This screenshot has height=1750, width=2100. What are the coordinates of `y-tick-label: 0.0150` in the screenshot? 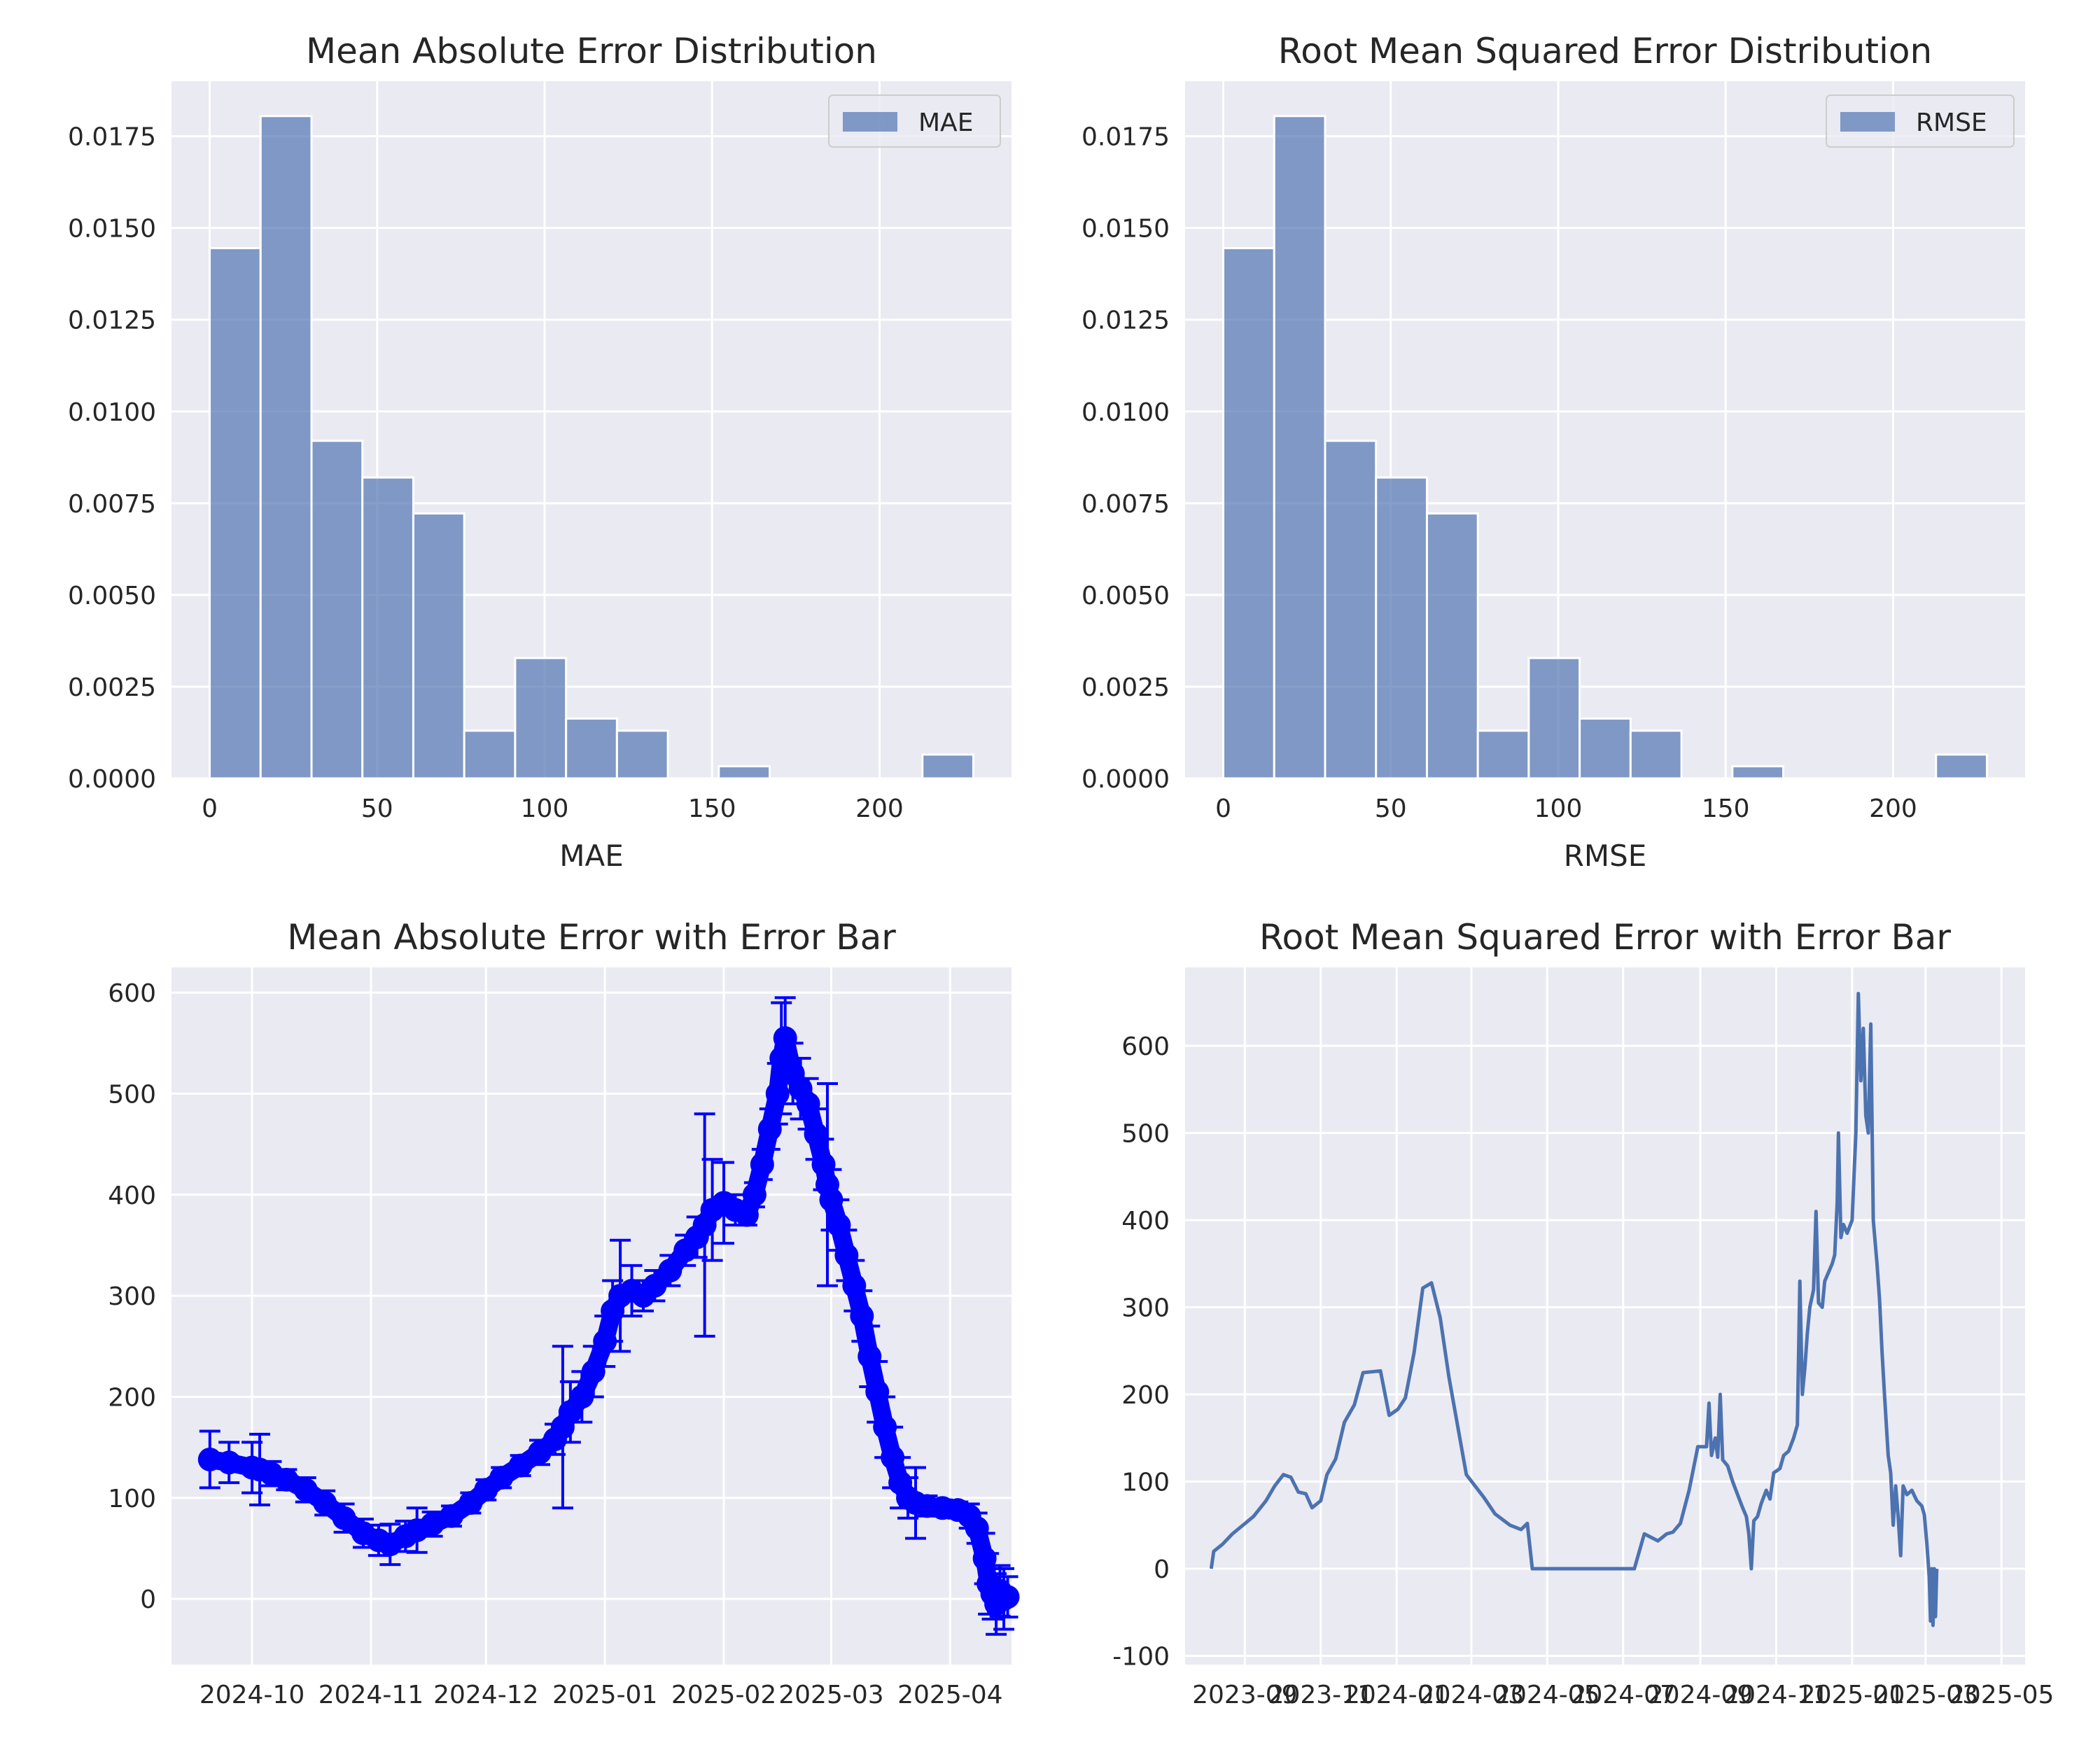 It's located at (112, 229).